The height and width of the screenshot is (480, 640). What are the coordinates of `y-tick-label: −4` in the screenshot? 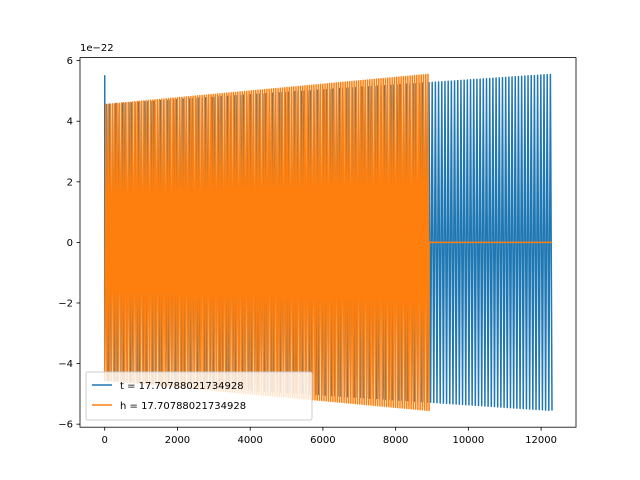 It's located at (65, 364).